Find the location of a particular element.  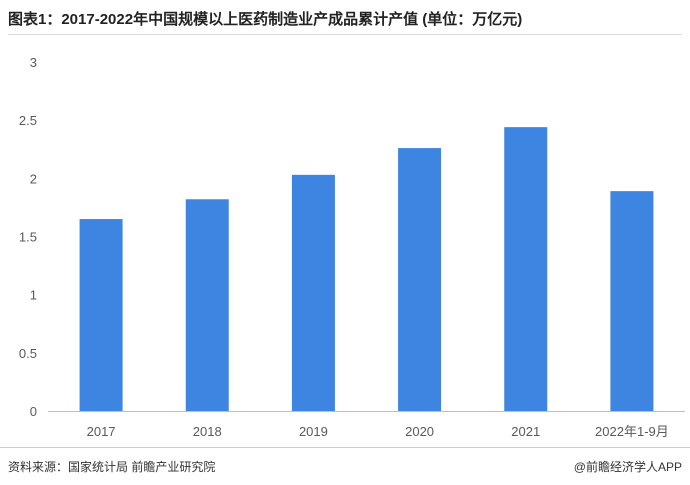

y-axis: 0 0.5 1 1.5 2 2.5 3 is located at coordinates (28, 237).